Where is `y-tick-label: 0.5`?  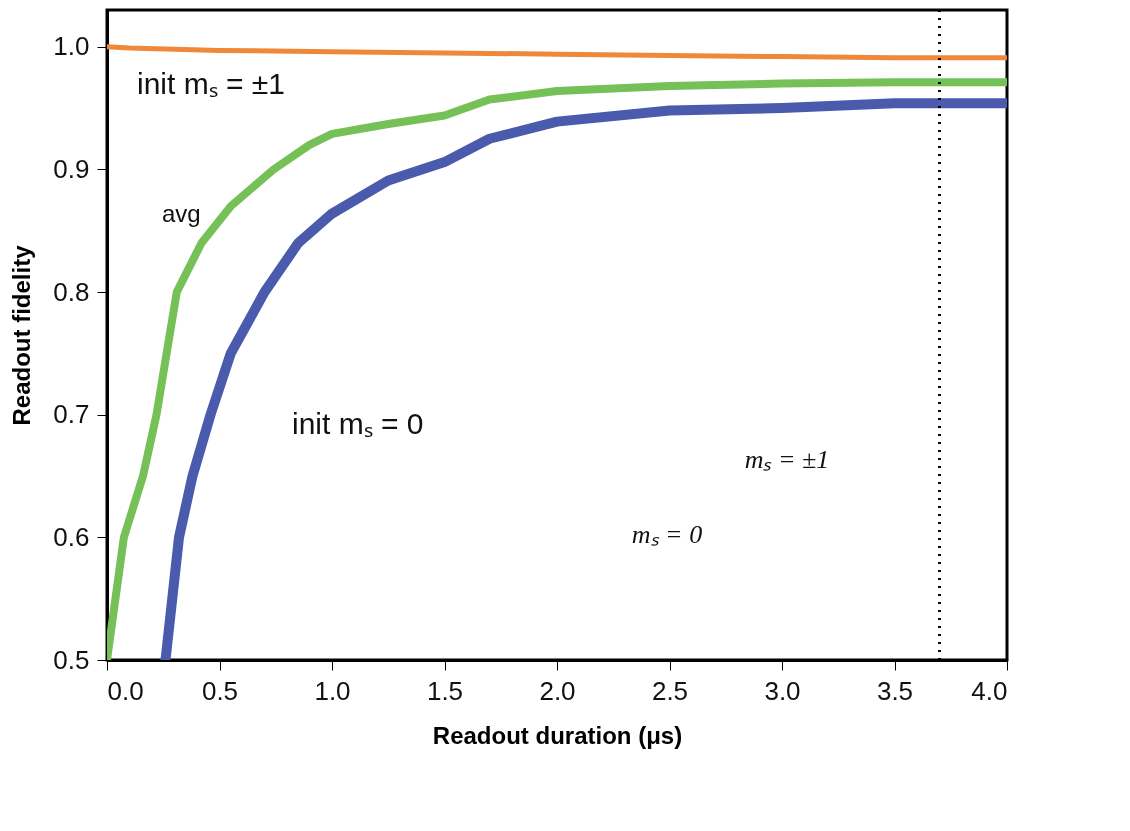
y-tick-label: 0.5 is located at coordinates (71, 659).